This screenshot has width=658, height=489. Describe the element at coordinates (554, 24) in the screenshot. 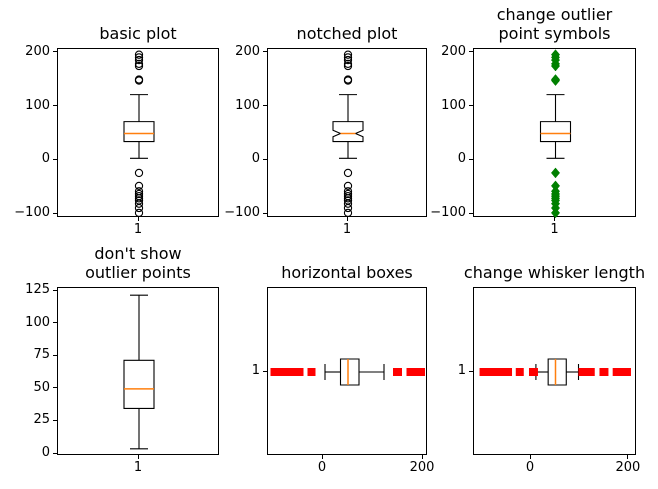

I see `subplot-title: change outlier point symbols` at that location.